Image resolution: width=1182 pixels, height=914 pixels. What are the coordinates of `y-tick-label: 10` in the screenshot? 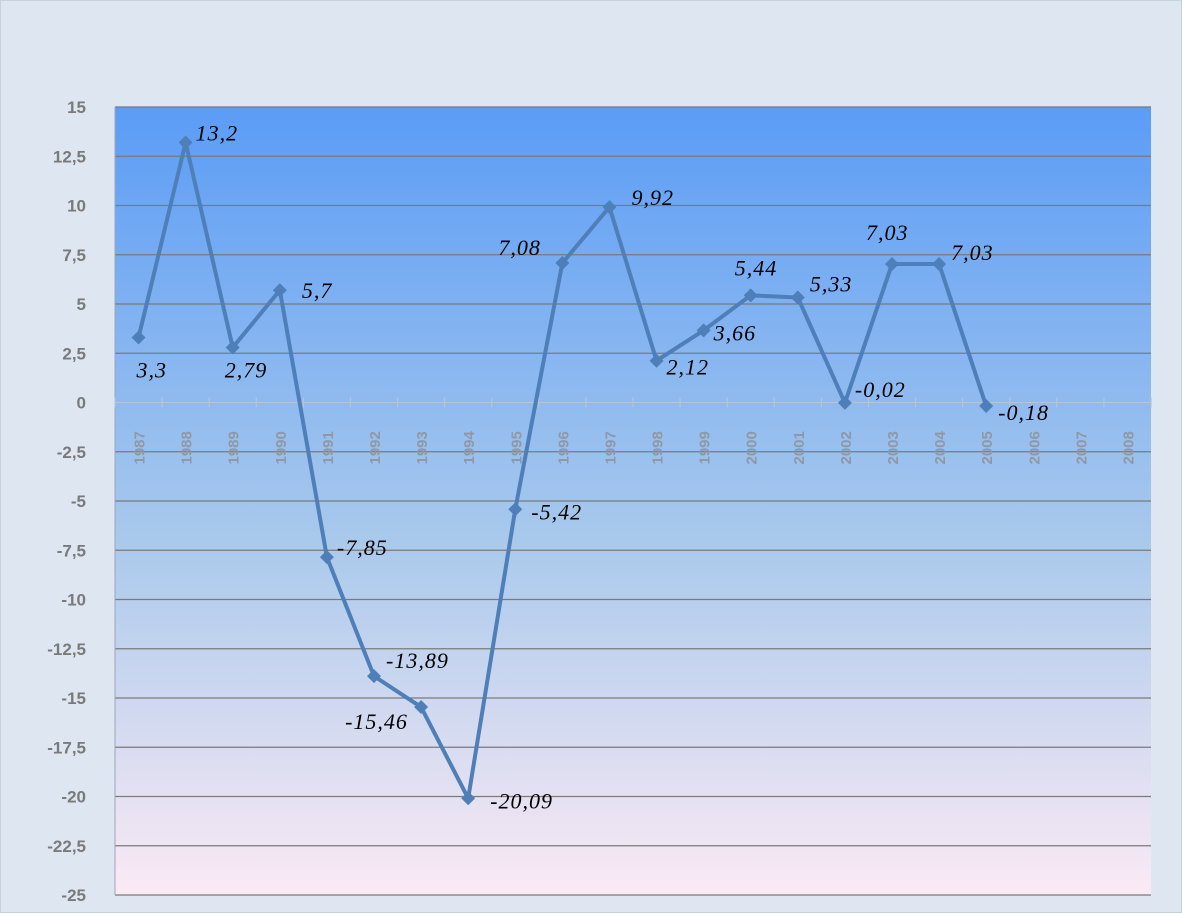 It's located at (76, 206).